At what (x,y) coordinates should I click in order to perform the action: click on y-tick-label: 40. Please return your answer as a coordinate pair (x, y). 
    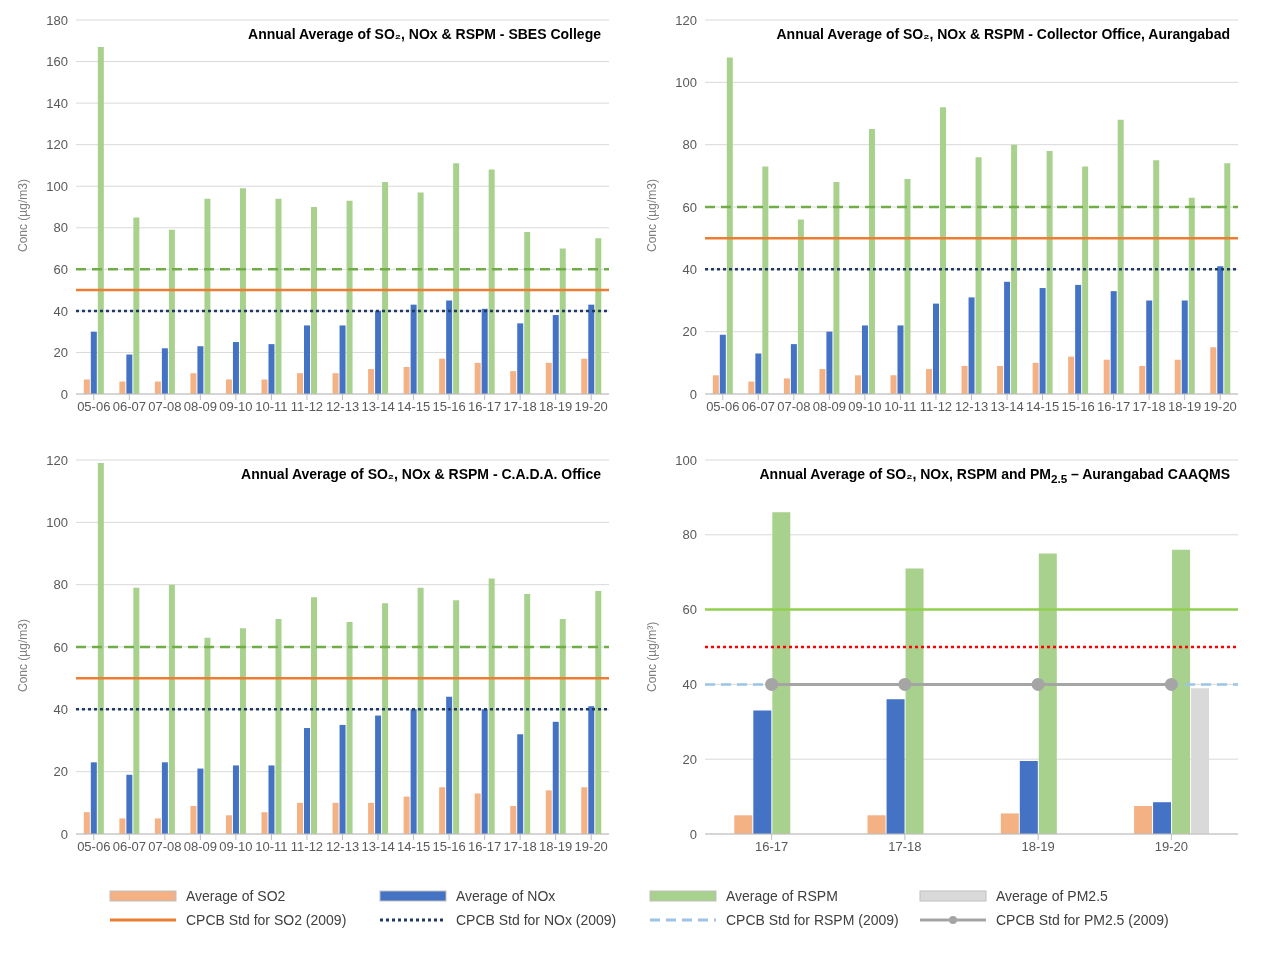
    Looking at the image, I should click on (60, 311).